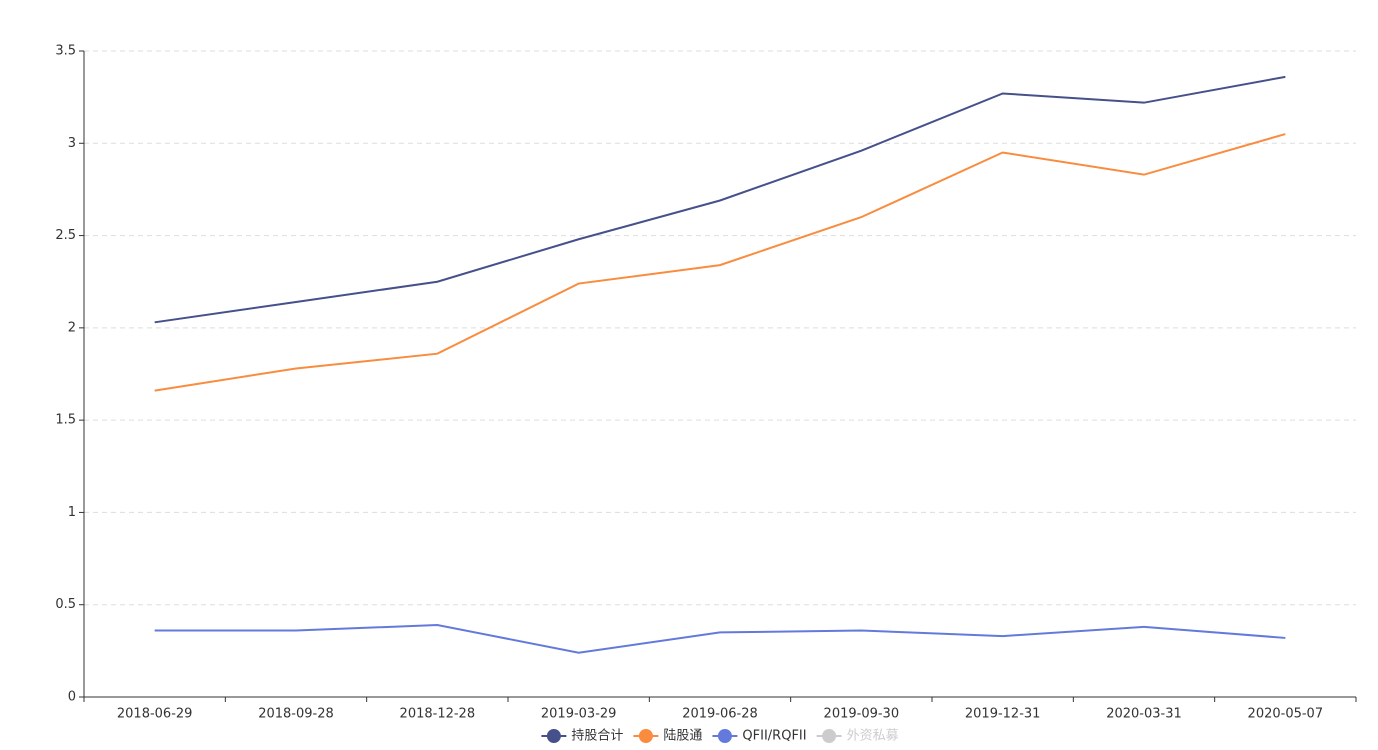  I want to click on legend-label: 外资私募, so click(873, 736).